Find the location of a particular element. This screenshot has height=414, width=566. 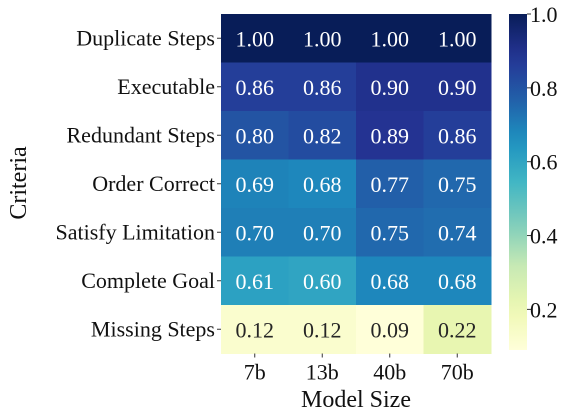

heatmap-value-label: 0.82 is located at coordinates (322, 135).